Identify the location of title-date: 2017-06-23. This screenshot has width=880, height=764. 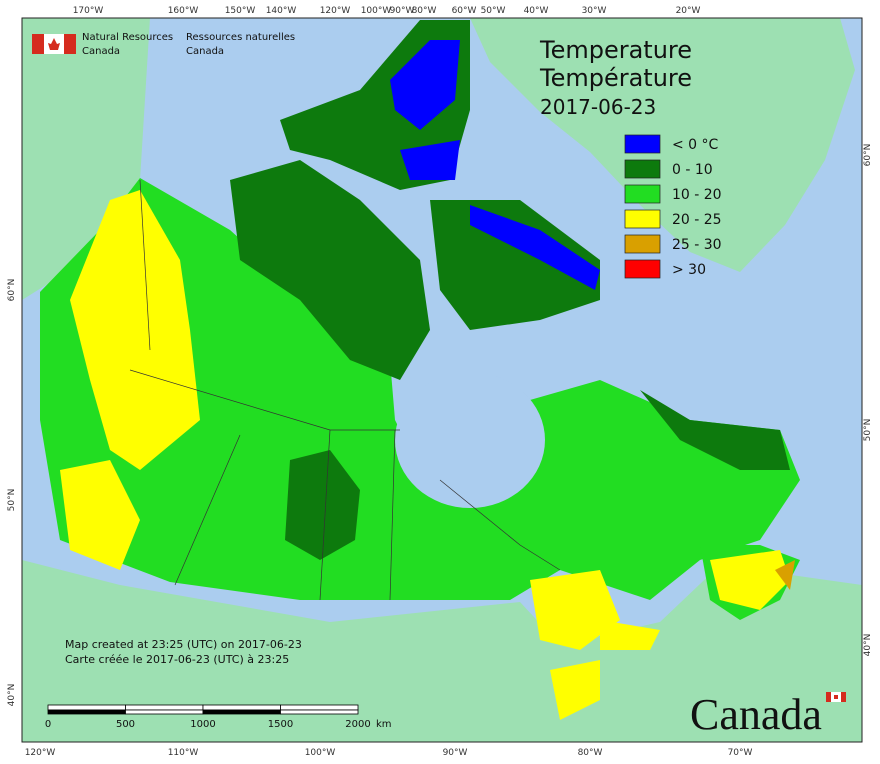
(598, 107).